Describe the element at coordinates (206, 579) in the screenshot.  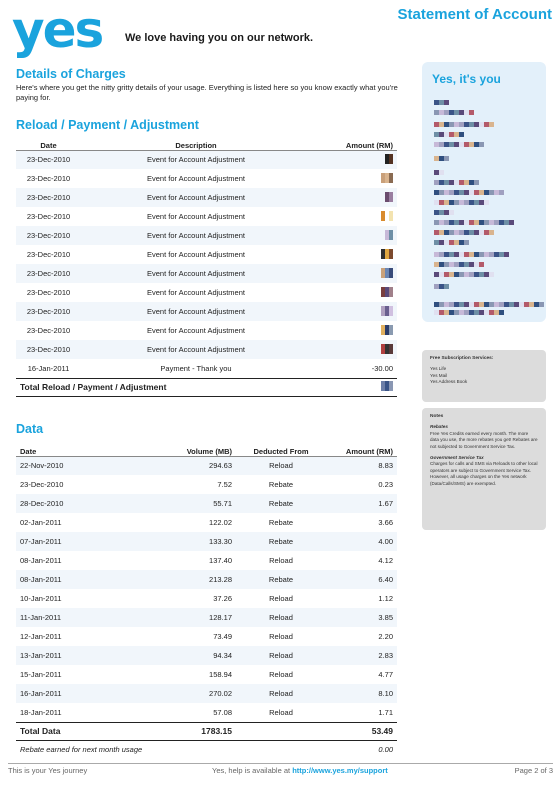
I see `table-row: 08-Jan-2011 213.28 Rebate 6.40` at that location.